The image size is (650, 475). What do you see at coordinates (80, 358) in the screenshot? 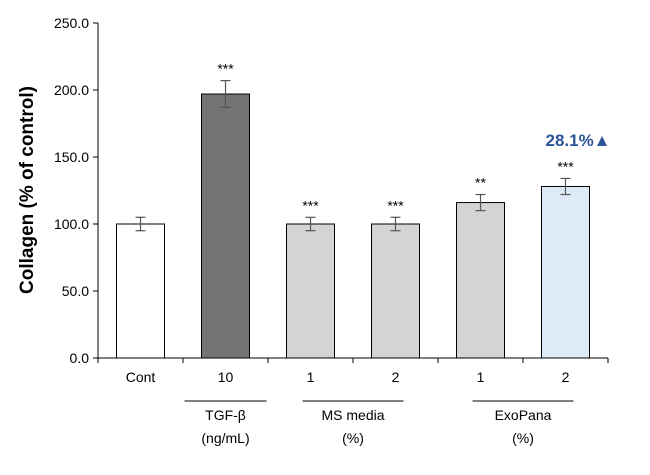
I see `y-tick-label: 0.0` at bounding box center [80, 358].